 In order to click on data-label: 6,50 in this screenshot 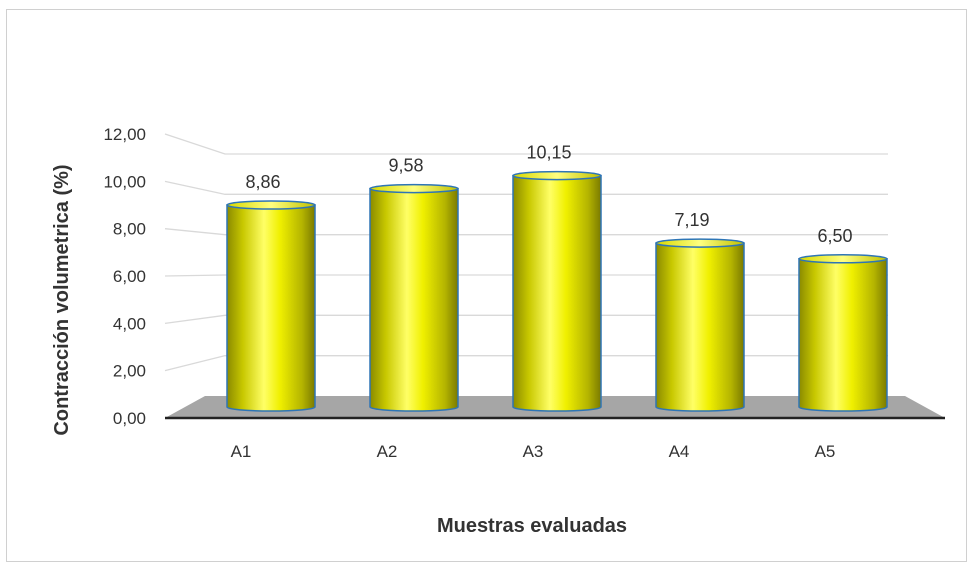, I will do `click(834, 236)`.